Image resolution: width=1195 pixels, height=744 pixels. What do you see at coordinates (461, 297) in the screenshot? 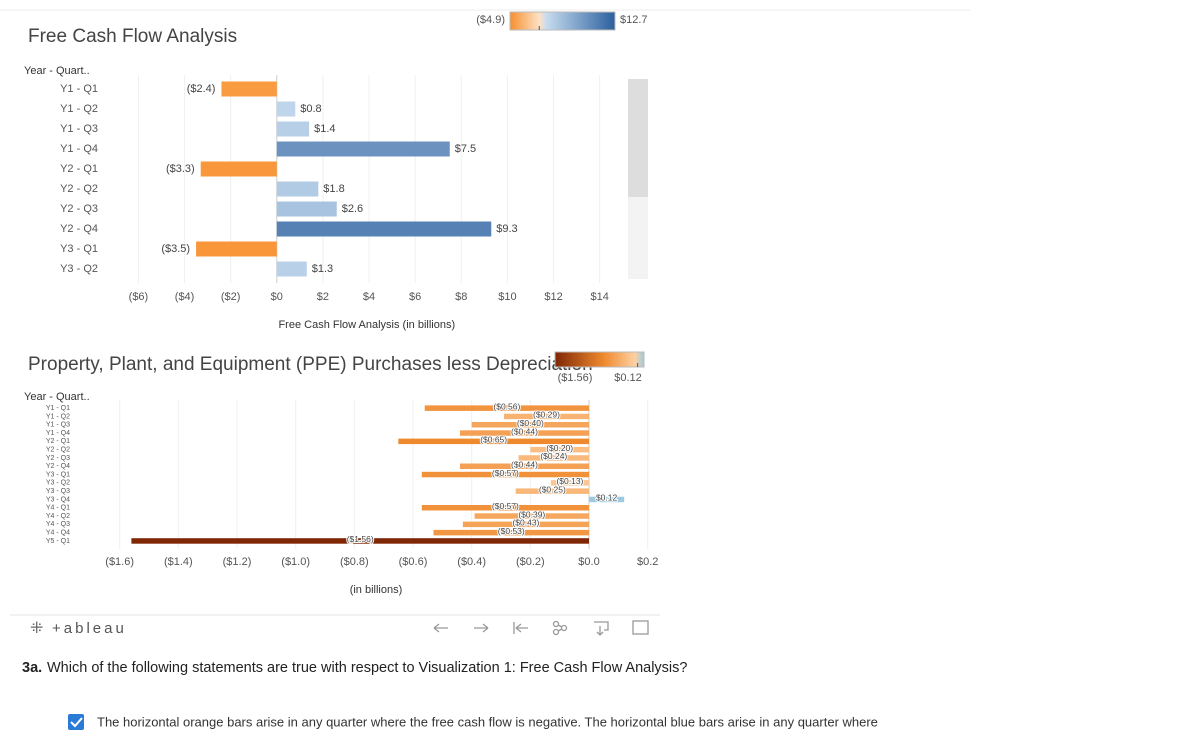
I see `x-tick-label: $8` at bounding box center [461, 297].